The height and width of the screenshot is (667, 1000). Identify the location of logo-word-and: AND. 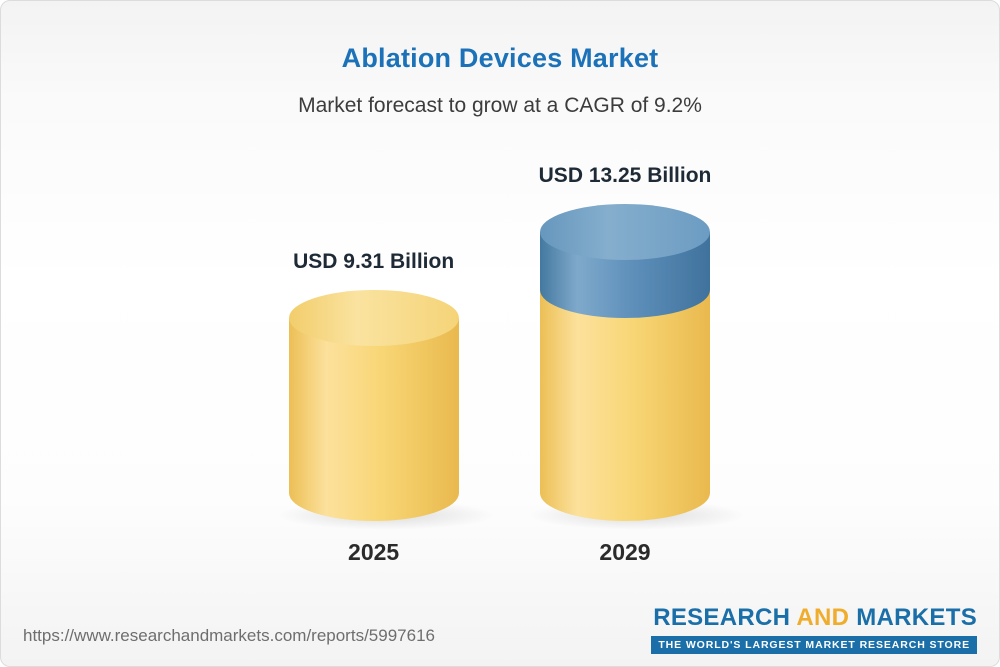
(823, 617).